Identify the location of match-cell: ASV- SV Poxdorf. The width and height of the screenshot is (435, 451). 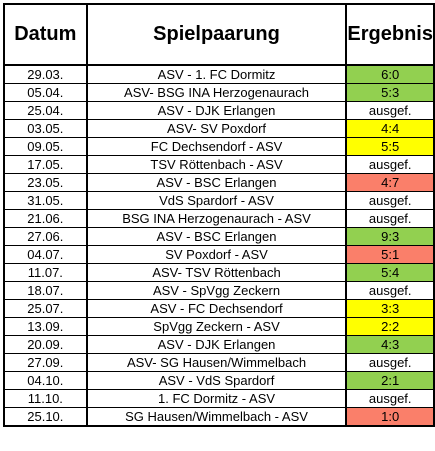
(216, 128).